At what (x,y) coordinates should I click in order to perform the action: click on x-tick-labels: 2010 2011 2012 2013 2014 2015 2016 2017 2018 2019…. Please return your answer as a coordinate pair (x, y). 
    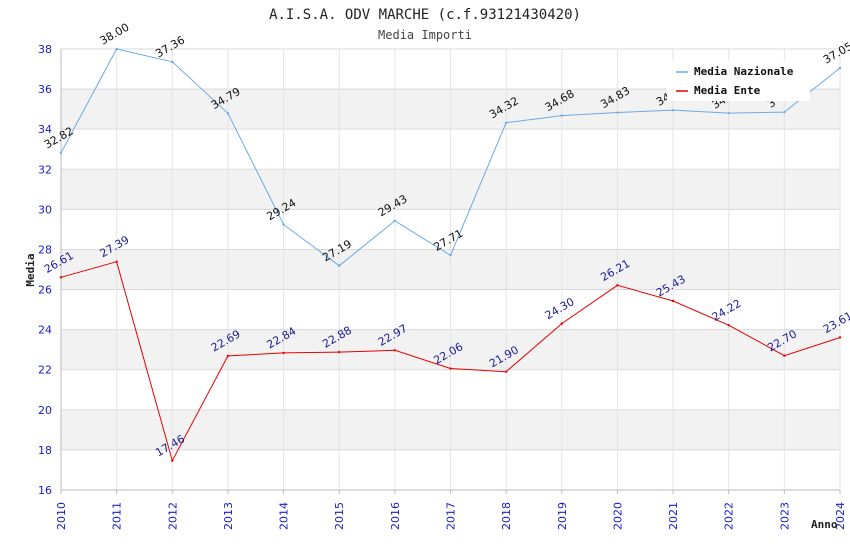
    Looking at the image, I should click on (451, 516).